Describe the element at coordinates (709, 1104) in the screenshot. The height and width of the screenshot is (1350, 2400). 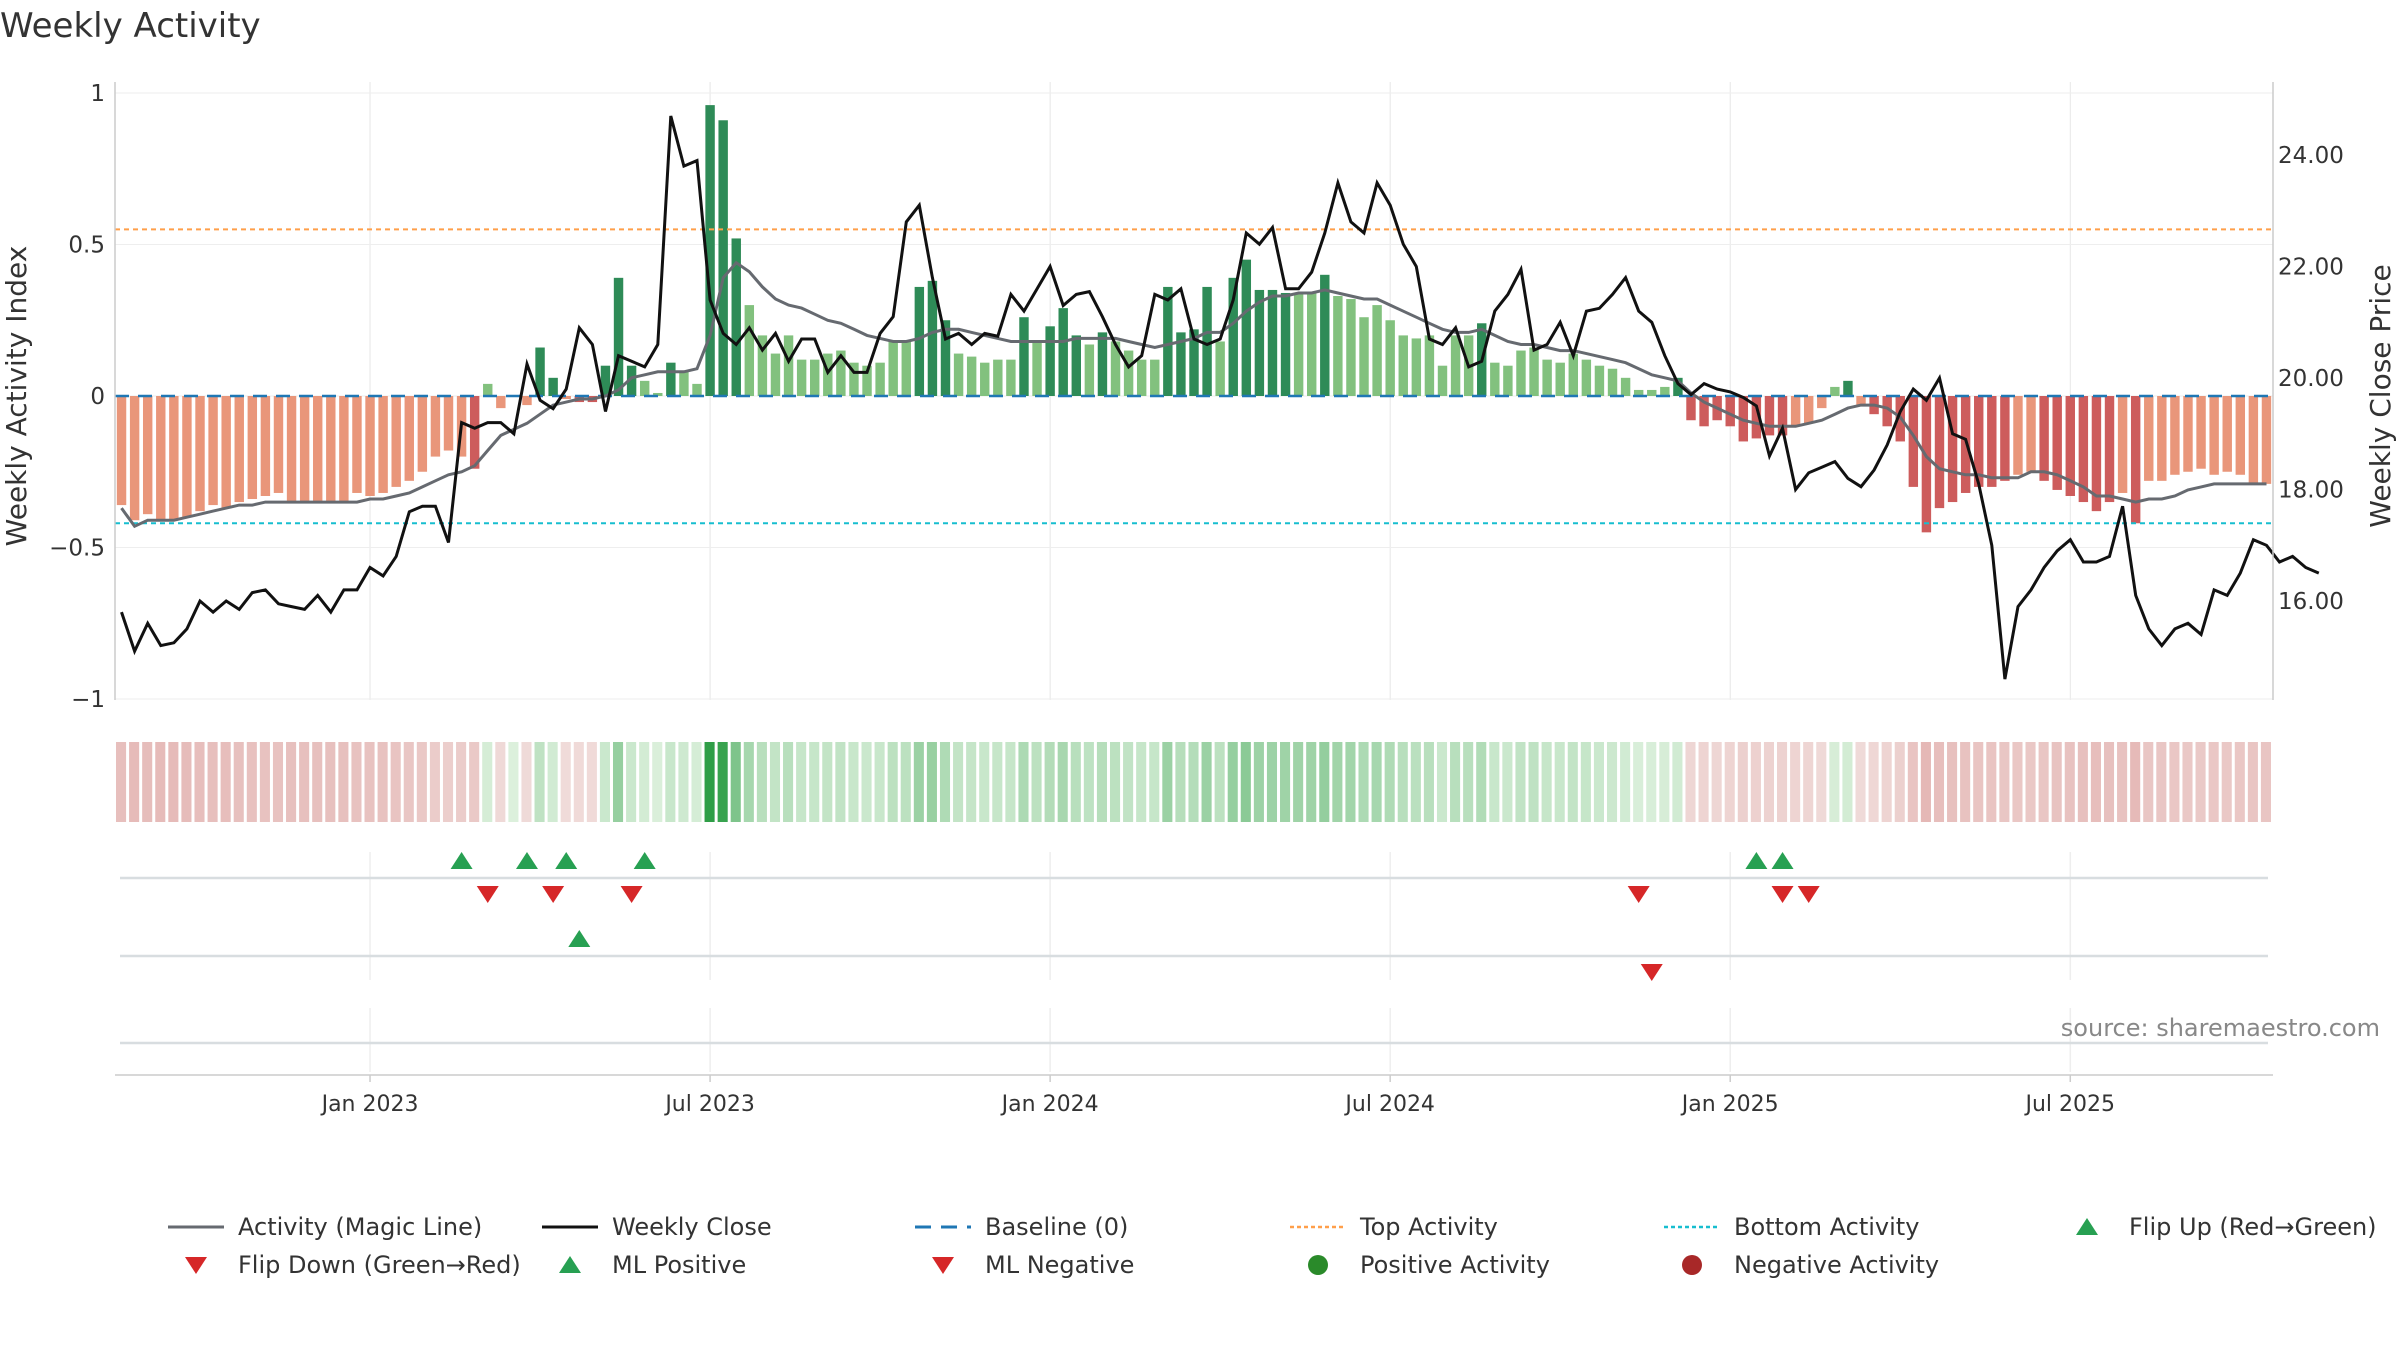
I see `x-tick-label: Jul 2023` at that location.